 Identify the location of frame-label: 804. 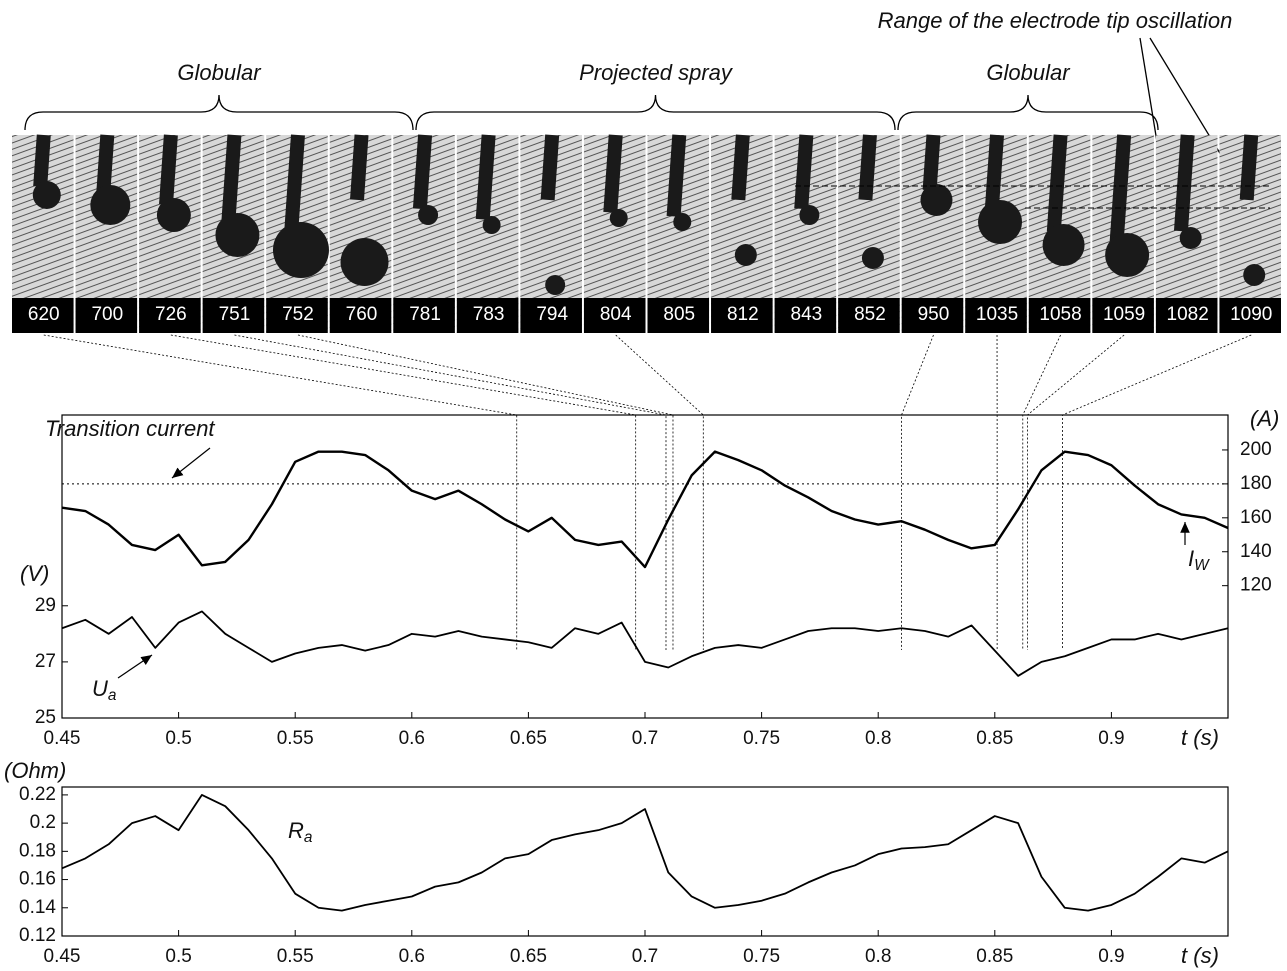
(616, 314).